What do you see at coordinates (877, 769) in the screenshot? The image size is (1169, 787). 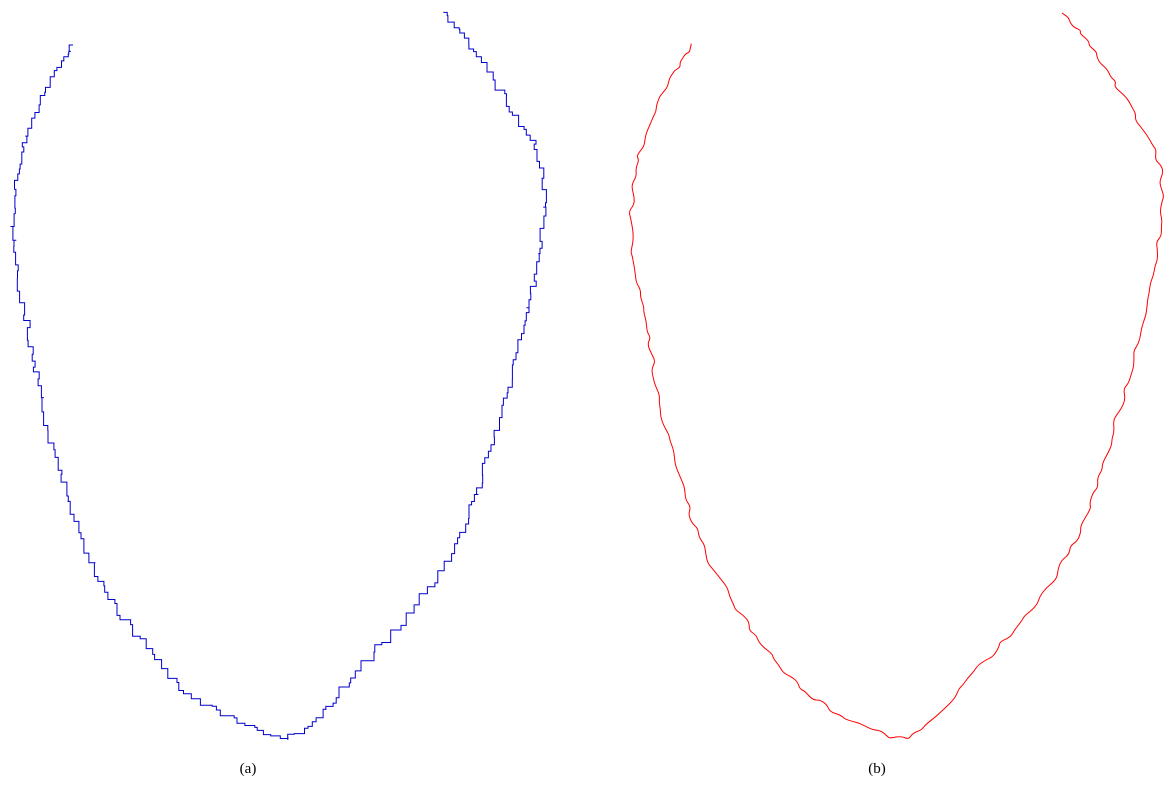 I see `panel-b-caption: (b)` at bounding box center [877, 769].